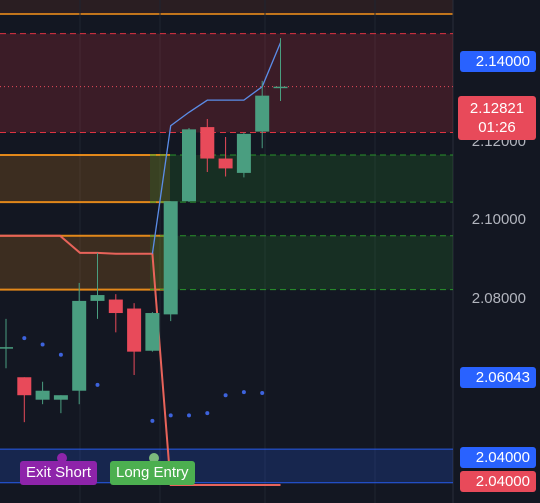  I want to click on bar-countdown: 01:26, so click(497, 127).